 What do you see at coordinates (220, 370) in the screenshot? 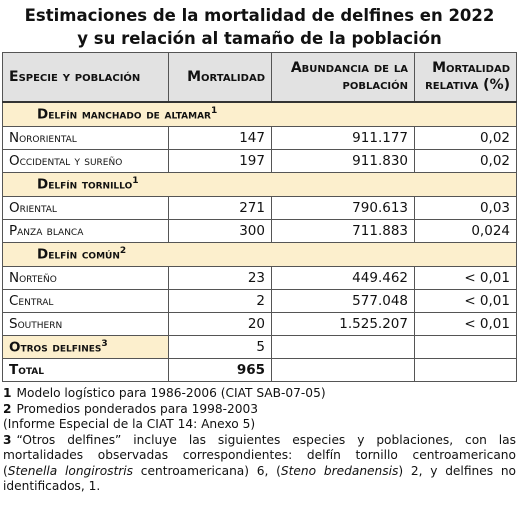
I see `cell: 965` at bounding box center [220, 370].